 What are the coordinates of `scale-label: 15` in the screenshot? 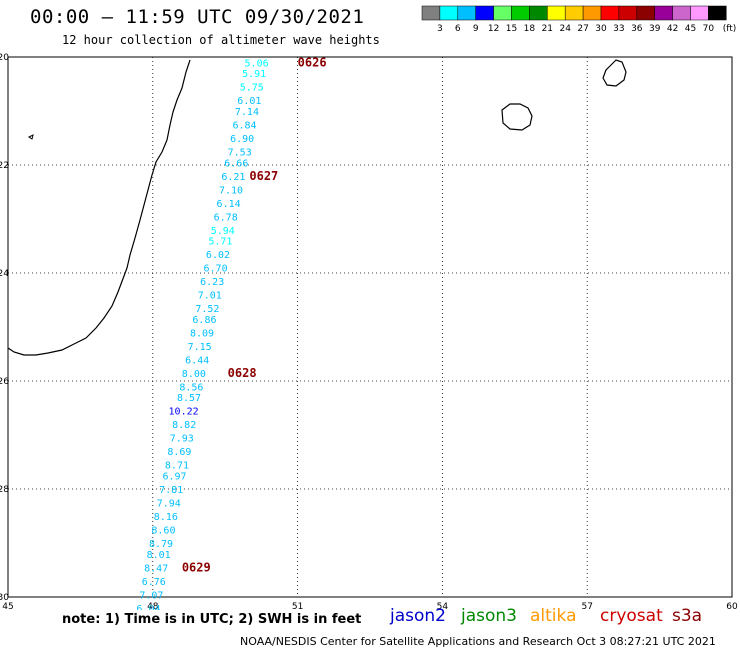 It's located at (511, 29).